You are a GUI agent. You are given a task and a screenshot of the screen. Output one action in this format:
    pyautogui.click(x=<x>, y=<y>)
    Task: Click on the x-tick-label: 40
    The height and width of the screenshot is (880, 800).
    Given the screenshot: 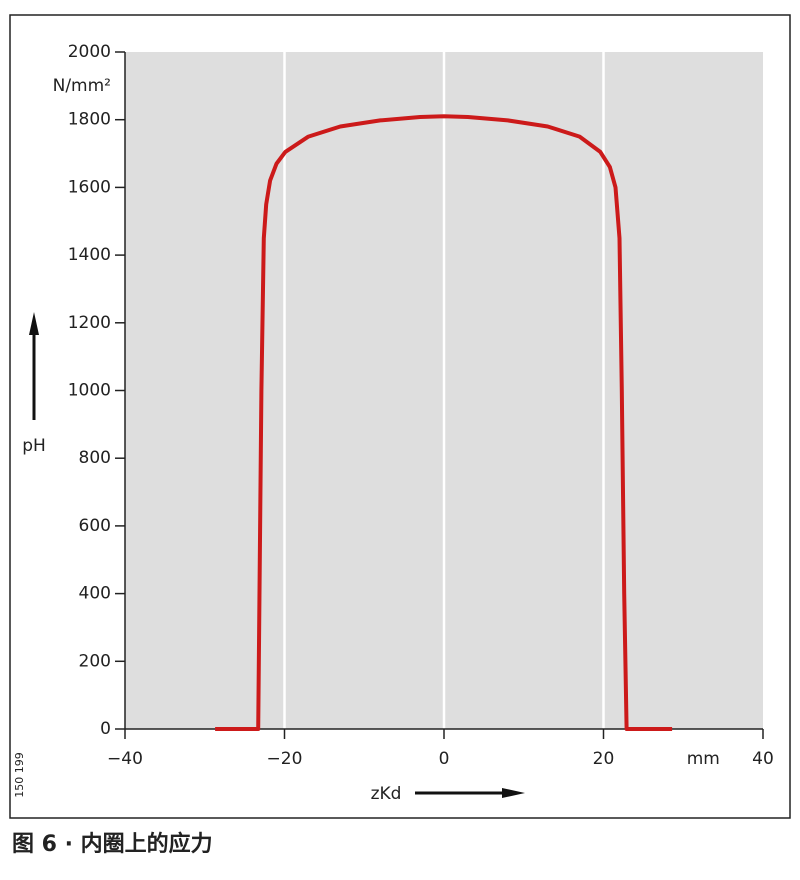 What is the action you would take?
    pyautogui.click(x=763, y=759)
    